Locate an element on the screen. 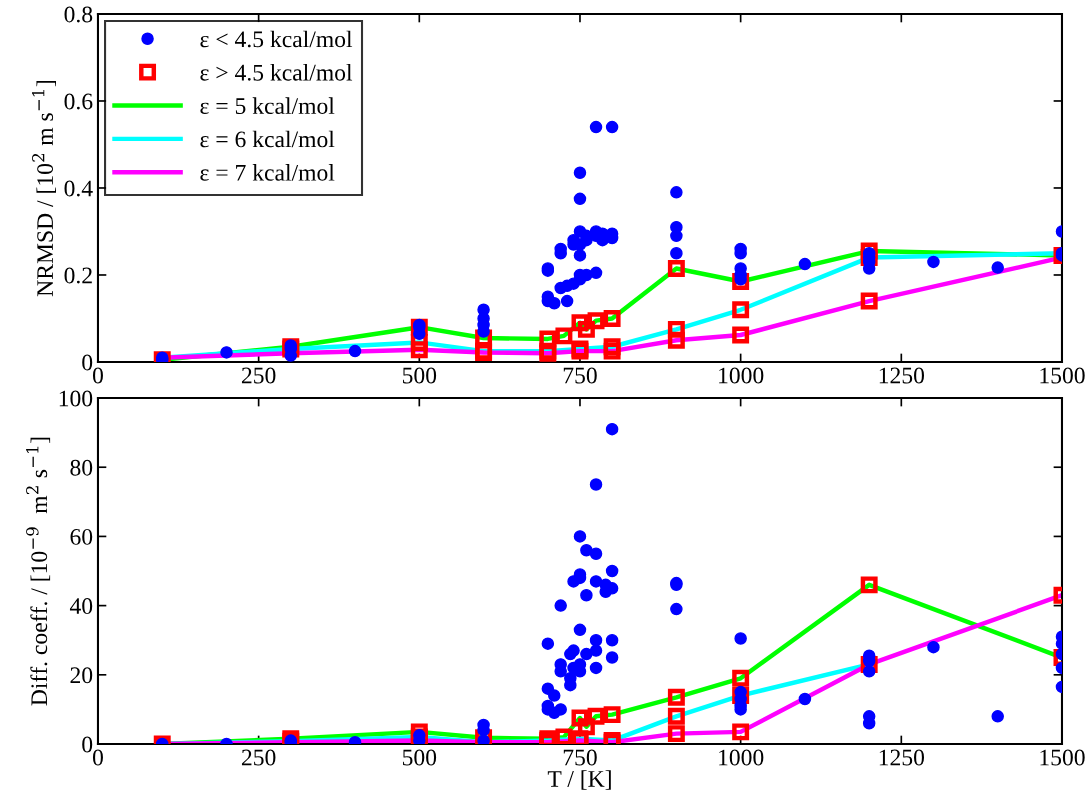  legend-label: ε = 5 kcal/mol is located at coordinates (267, 105).